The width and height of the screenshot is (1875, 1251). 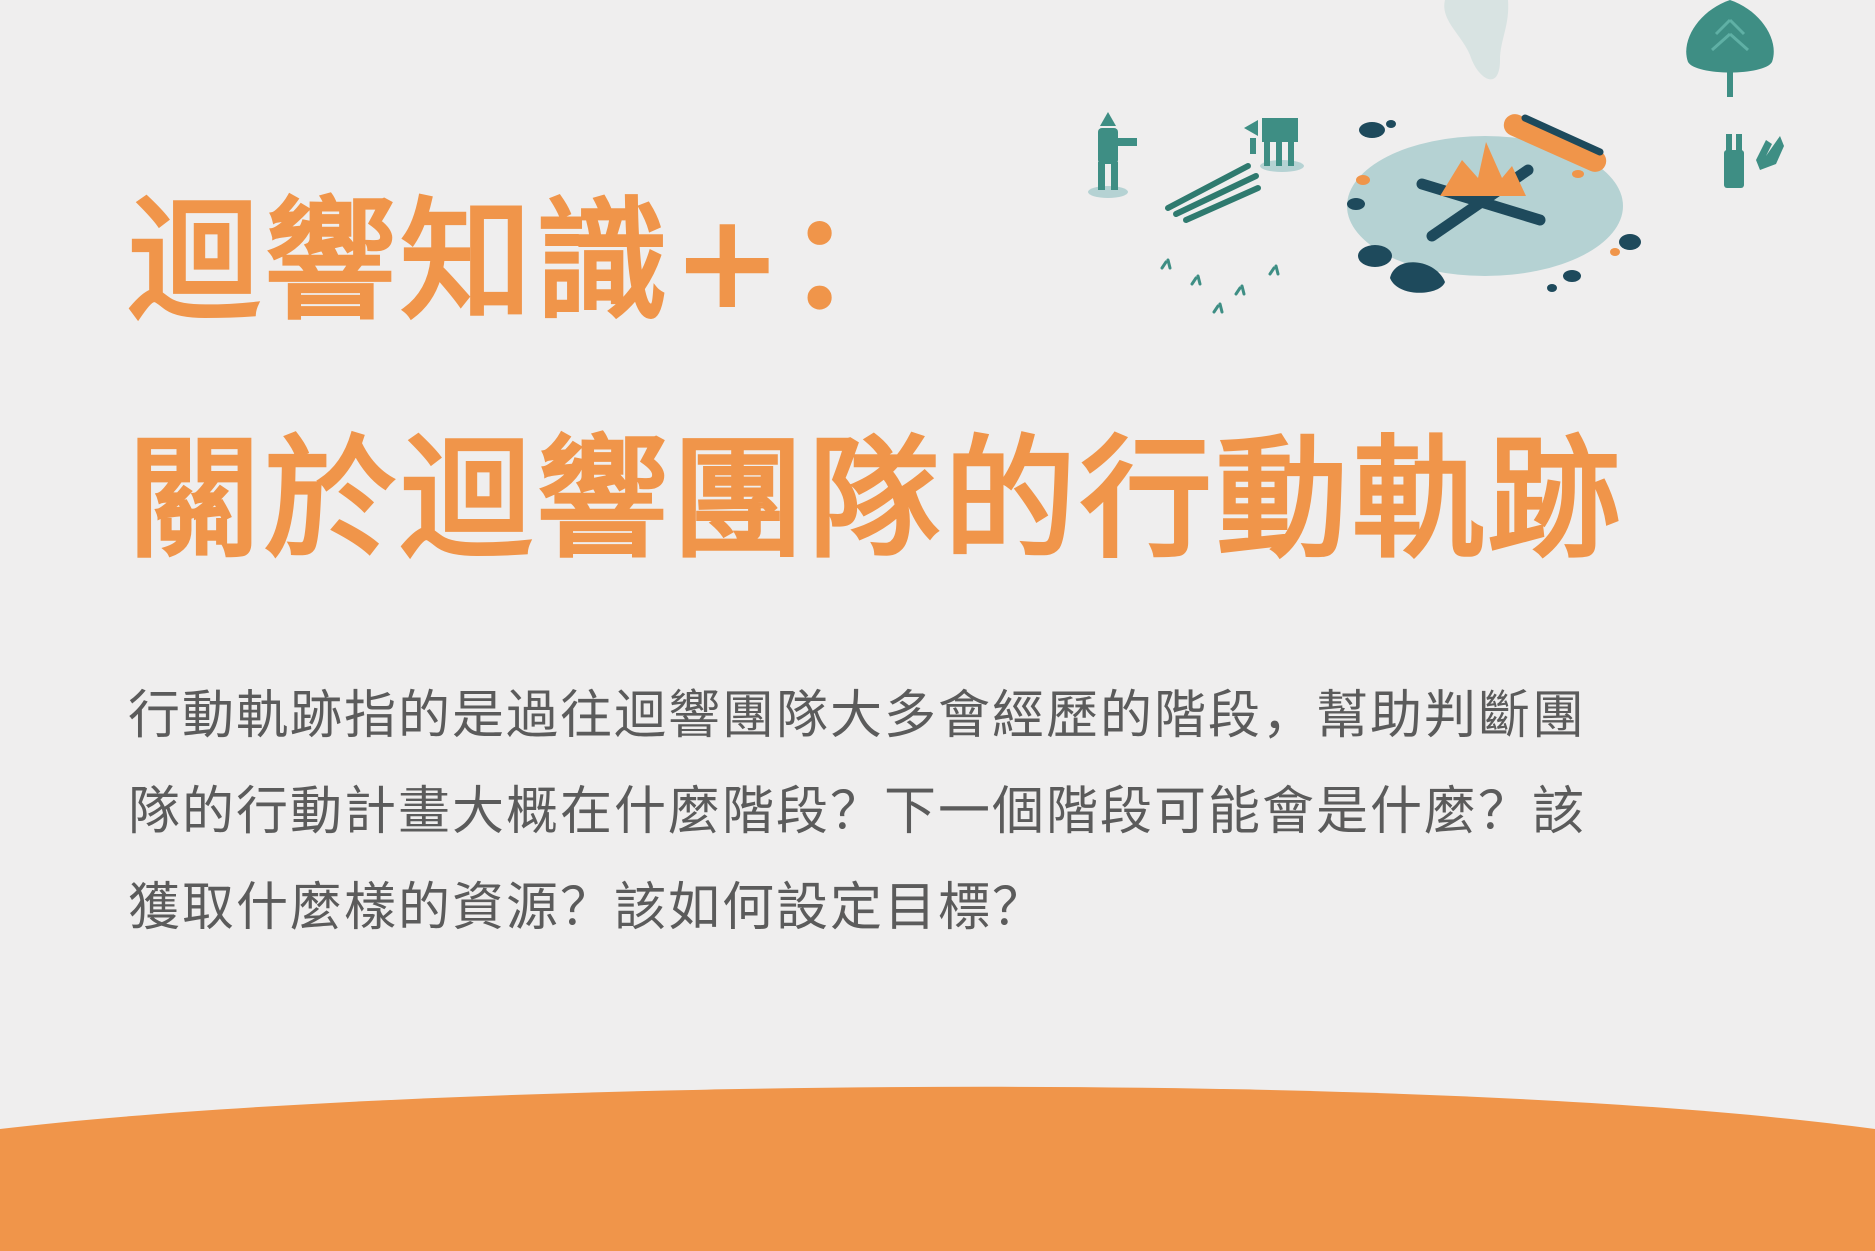 What do you see at coordinates (876, 500) in the screenshot?
I see `page-title-line-2: 關於迴響團隊的行動軌跡` at bounding box center [876, 500].